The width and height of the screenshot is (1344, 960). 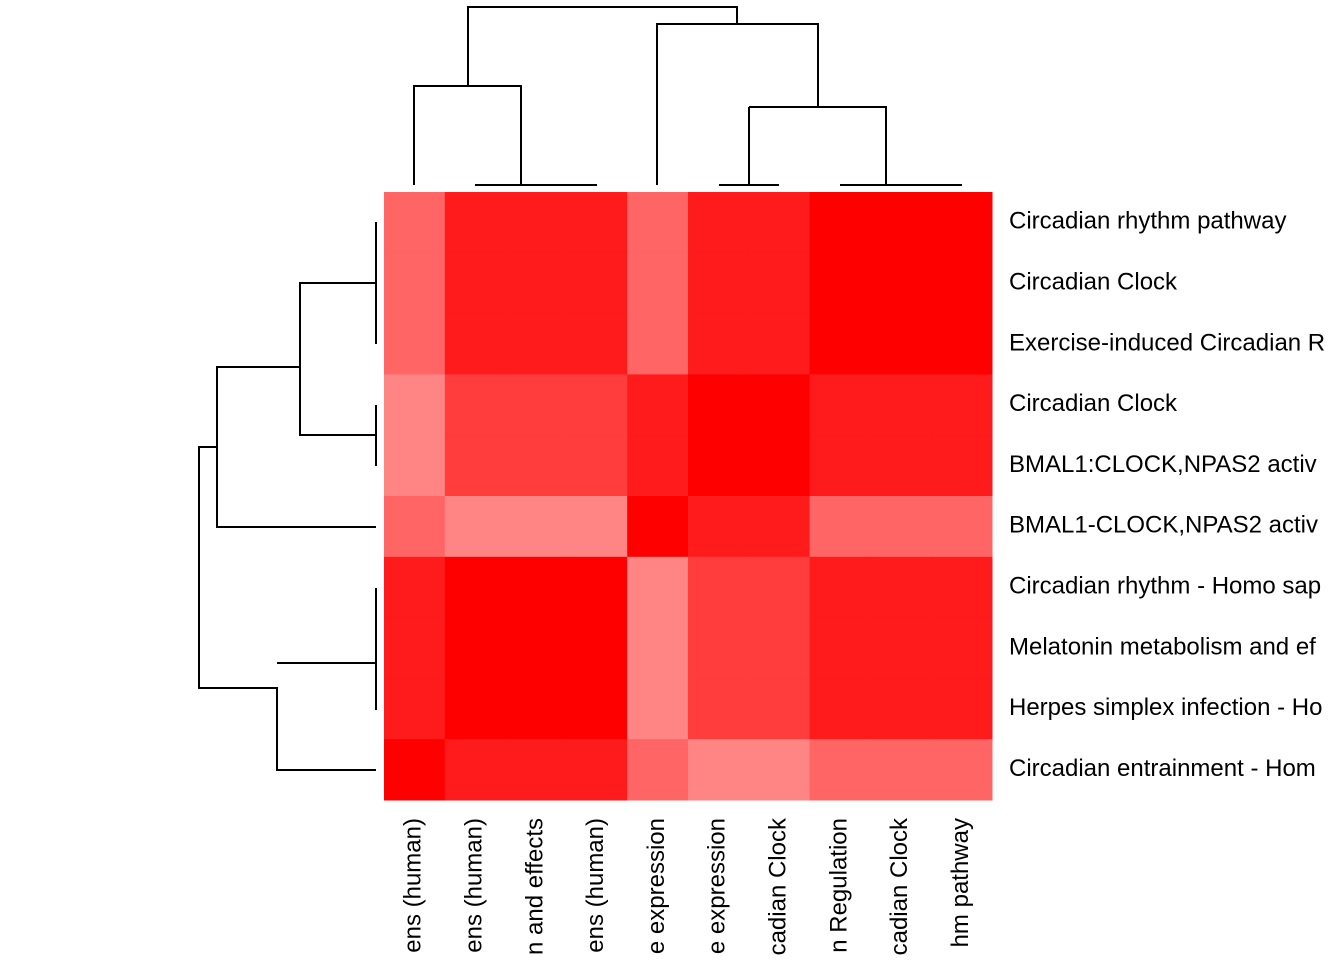 I want to click on column-label: hm pathway, so click(x=960, y=882).